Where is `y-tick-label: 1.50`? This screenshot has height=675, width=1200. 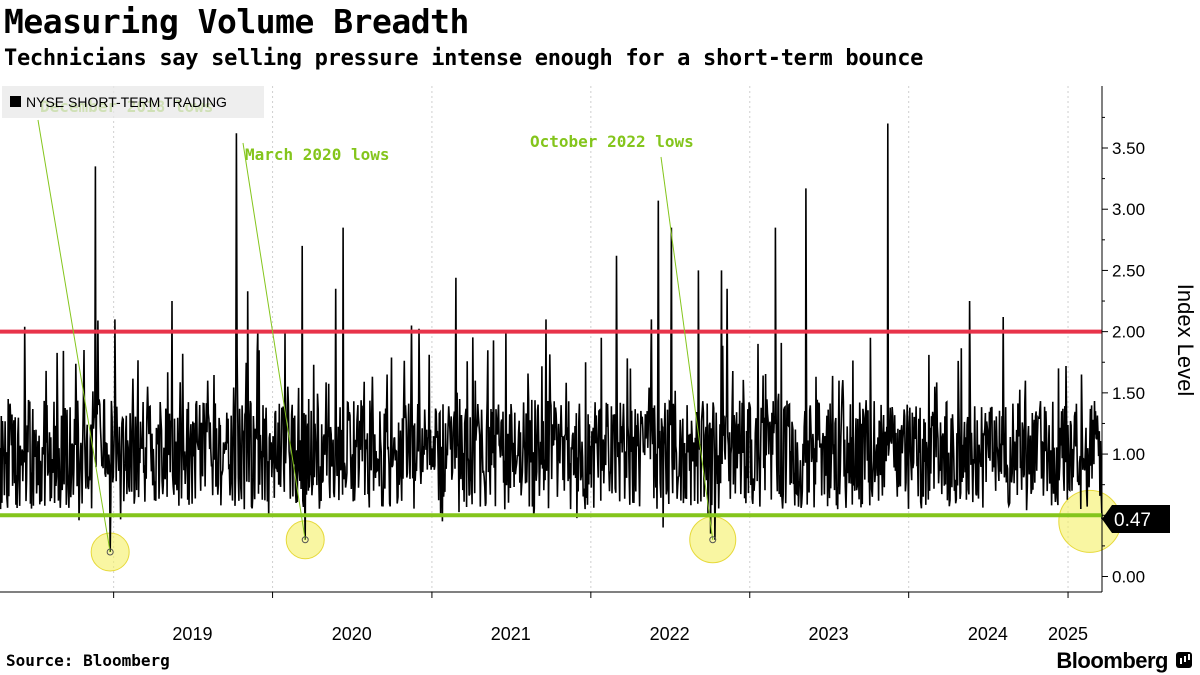 y-tick-label: 1.50 is located at coordinates (1128, 393).